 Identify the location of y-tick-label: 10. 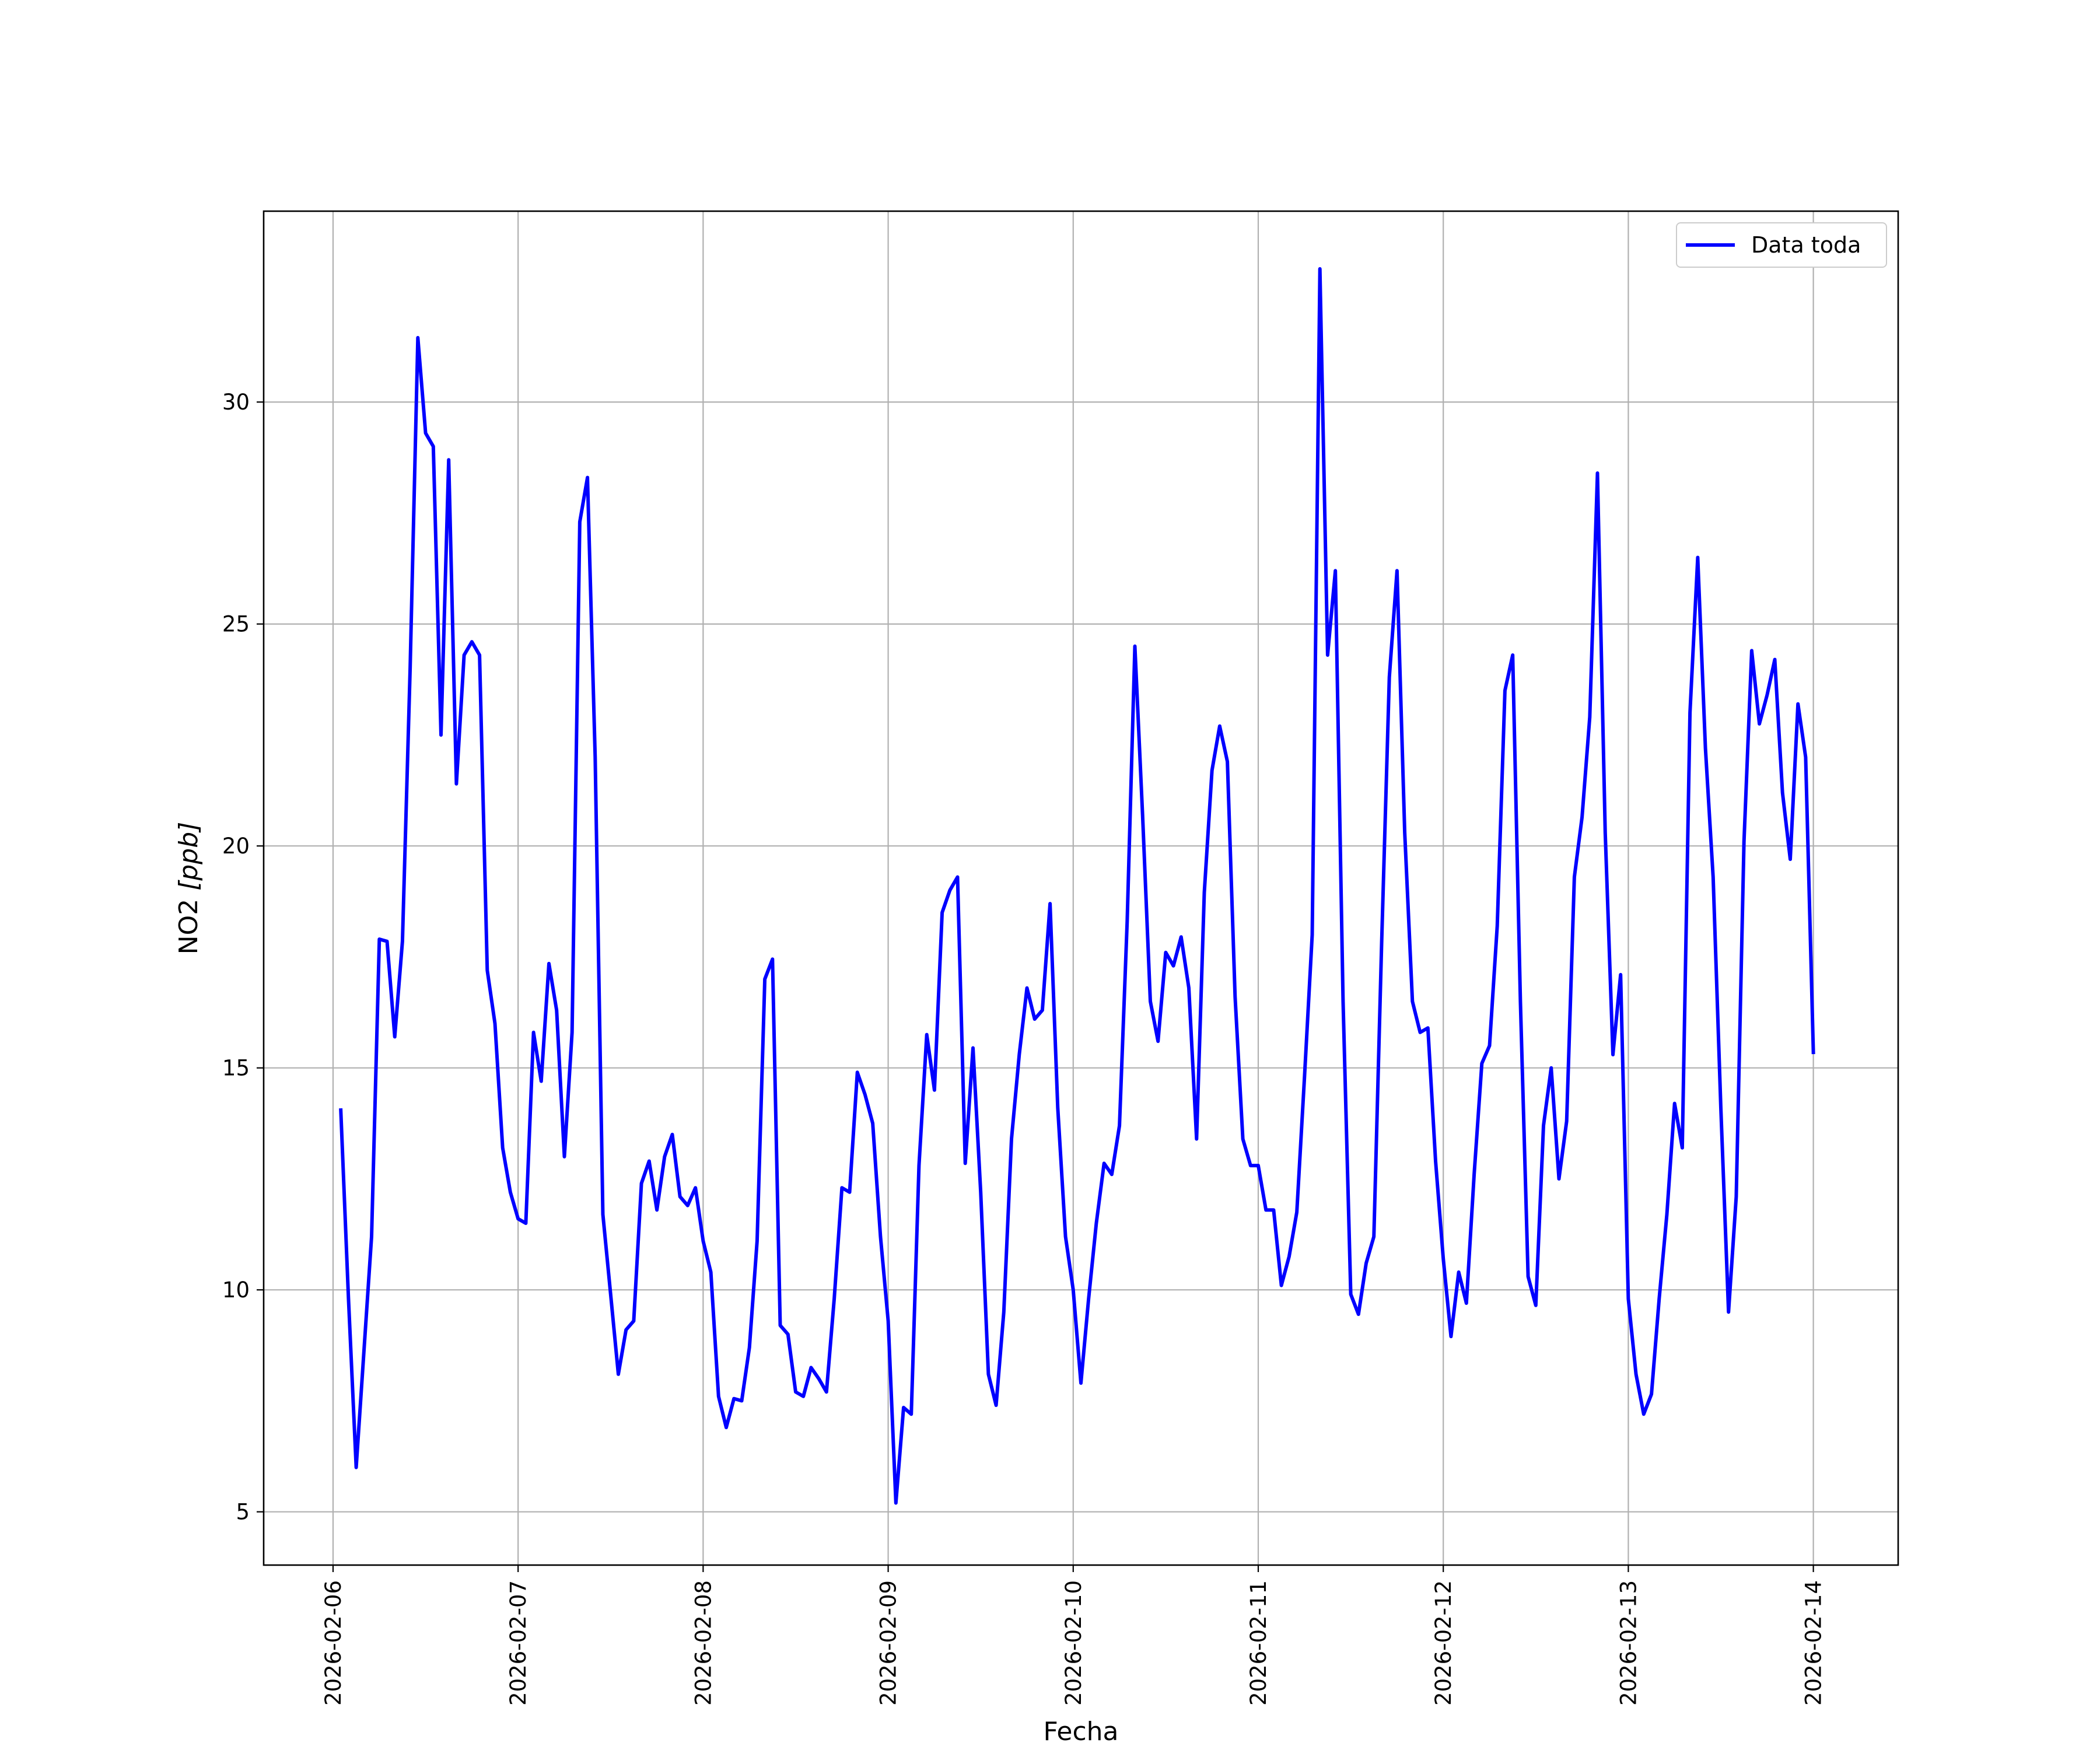
(236, 1290).